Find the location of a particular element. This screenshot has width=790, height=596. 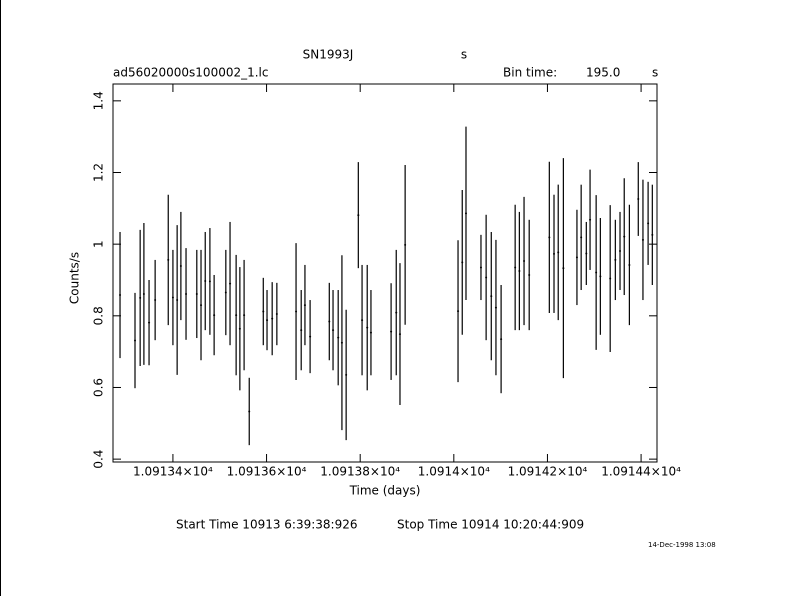

title-unit: s is located at coordinates (464, 55).